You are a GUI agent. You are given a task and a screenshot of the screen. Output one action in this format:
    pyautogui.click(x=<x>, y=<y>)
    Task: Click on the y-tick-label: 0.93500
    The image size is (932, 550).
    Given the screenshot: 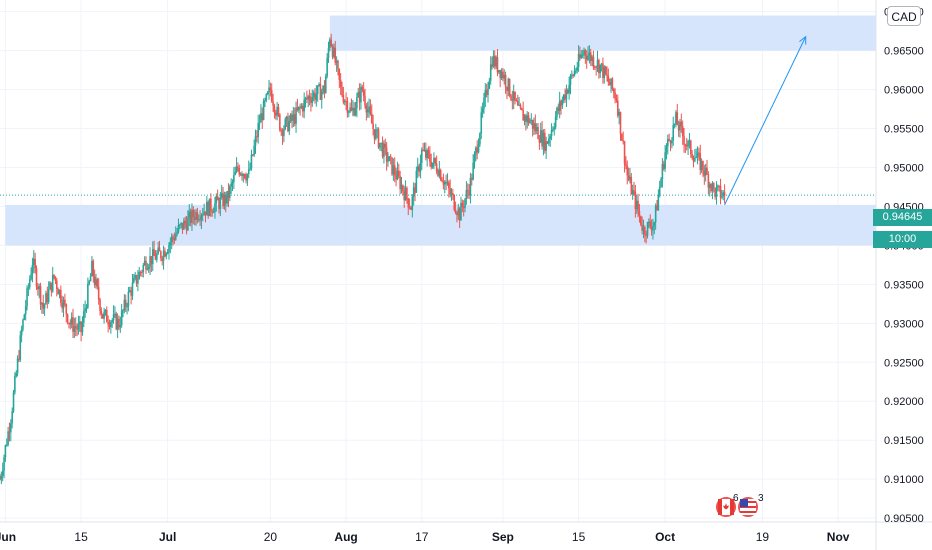 What is the action you would take?
    pyautogui.click(x=904, y=285)
    